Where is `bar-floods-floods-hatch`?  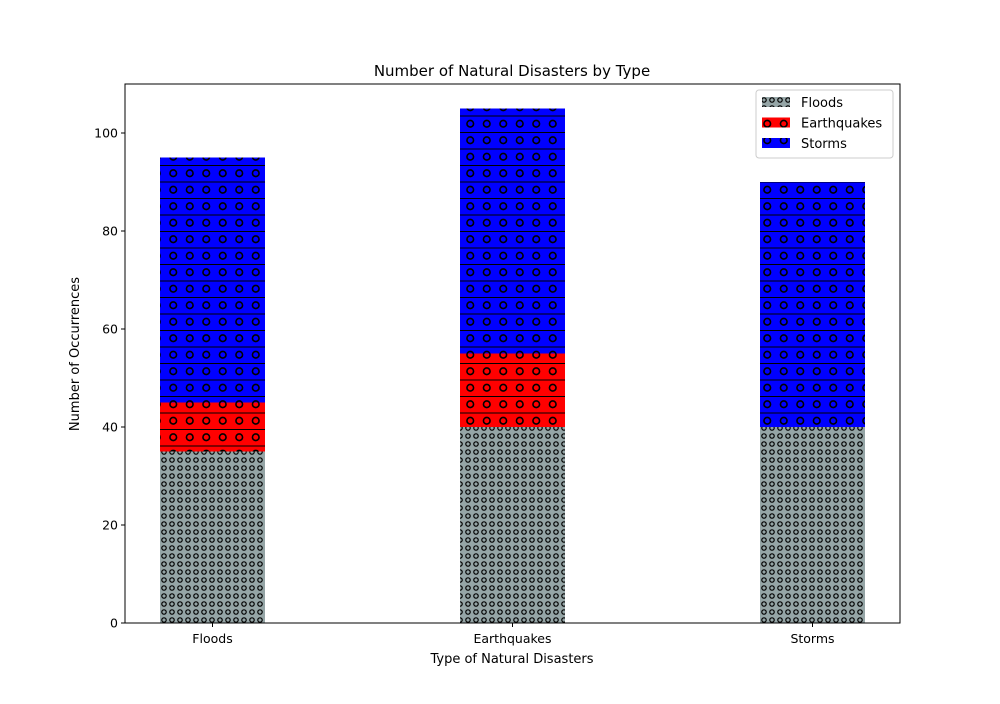 bar-floods-floods-hatch is located at coordinates (212, 537).